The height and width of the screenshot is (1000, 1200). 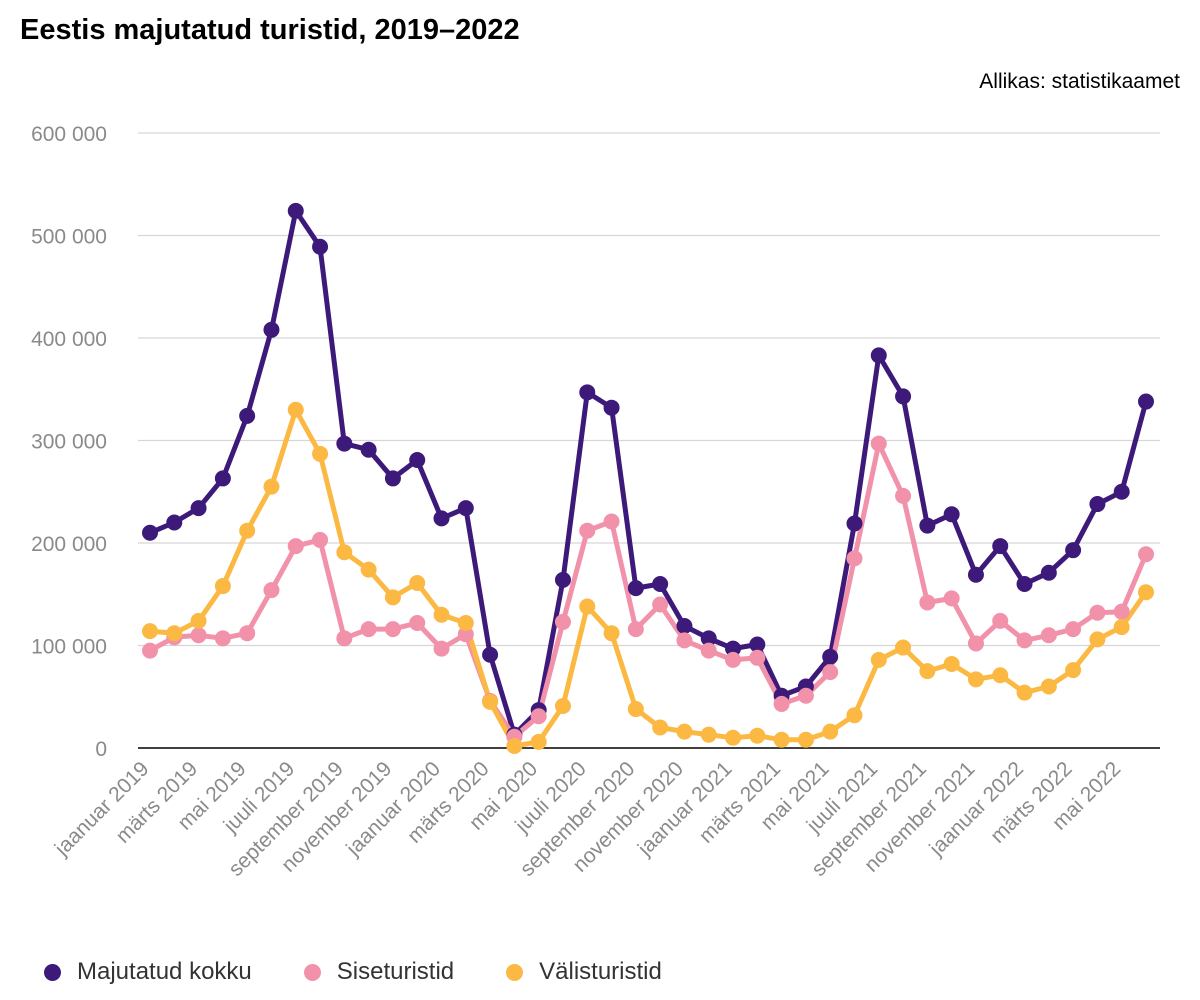 I want to click on legend-item-total: Majutatud kokku, so click(x=148, y=972).